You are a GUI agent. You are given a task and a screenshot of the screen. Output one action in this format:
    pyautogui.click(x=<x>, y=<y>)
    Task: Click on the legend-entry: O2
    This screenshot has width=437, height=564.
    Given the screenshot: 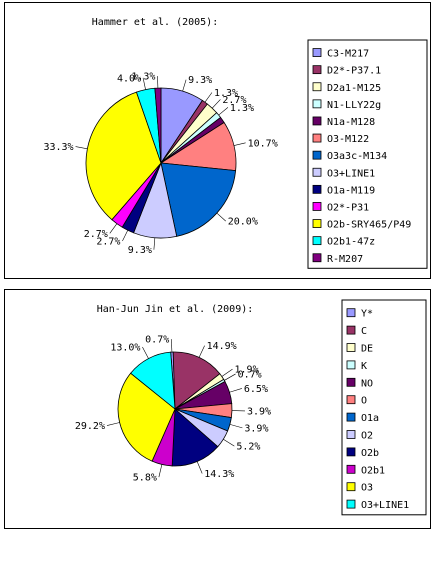 What is the action you would take?
    pyautogui.click(x=367, y=436)
    